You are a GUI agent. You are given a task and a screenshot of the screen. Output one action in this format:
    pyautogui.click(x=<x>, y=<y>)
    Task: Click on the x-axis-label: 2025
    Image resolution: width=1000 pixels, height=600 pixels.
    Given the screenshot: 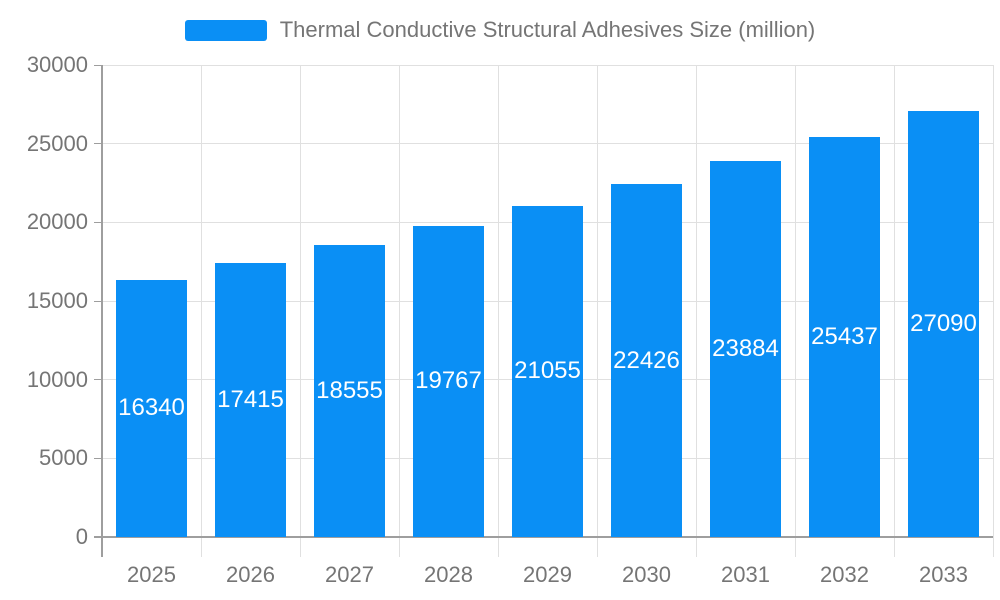 What is the action you would take?
    pyautogui.click(x=151, y=574)
    